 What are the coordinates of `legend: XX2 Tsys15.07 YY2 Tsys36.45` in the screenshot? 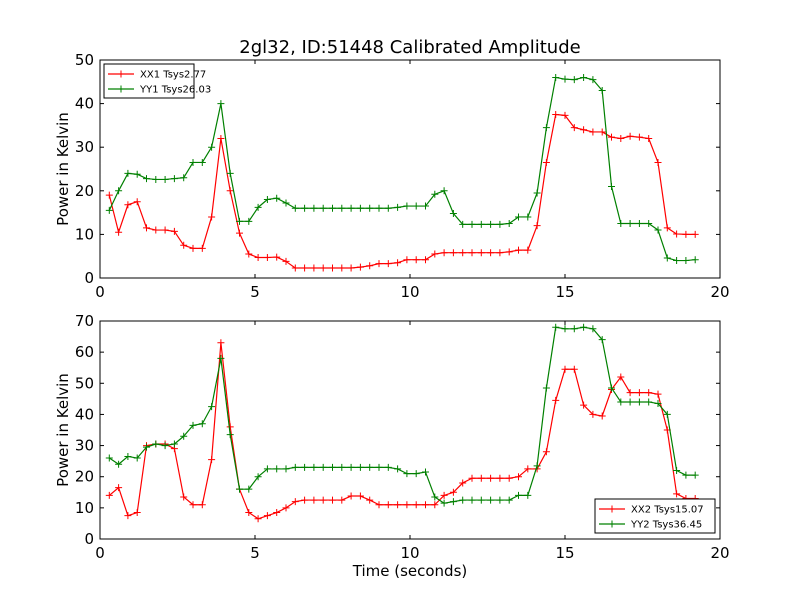 It's located at (655, 516).